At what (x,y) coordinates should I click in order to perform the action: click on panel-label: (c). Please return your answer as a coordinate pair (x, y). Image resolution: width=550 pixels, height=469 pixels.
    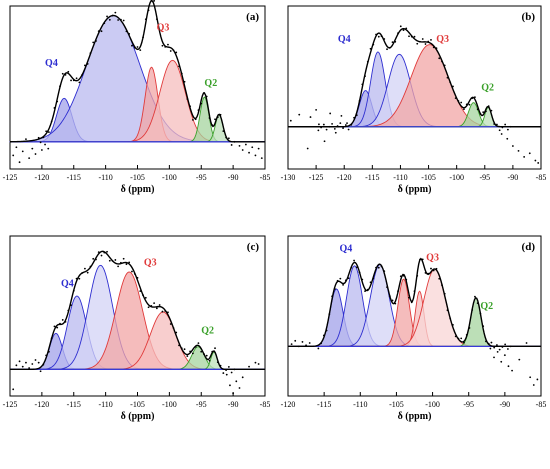
    Looking at the image, I should click on (253, 247).